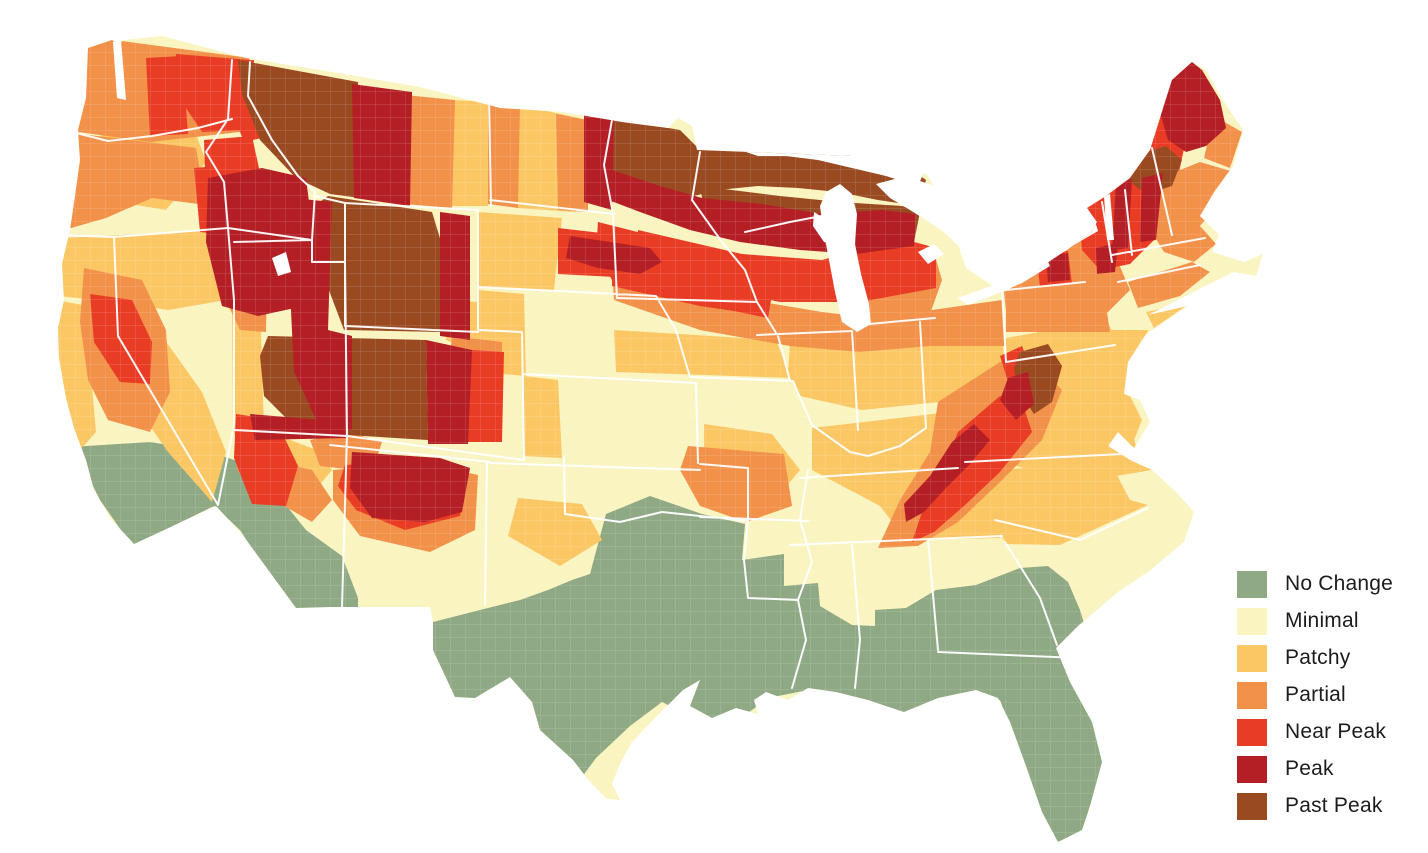  I want to click on legend-item-partial: Partial, so click(1315, 695).